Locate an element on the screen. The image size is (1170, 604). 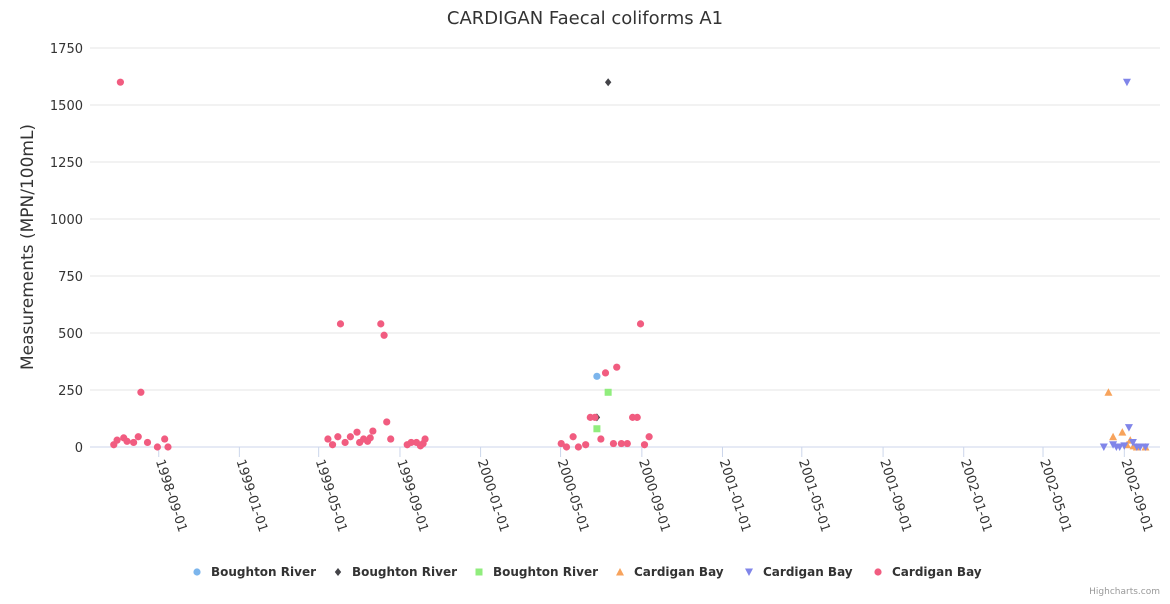
x-tick-label: 2001-09-01 is located at coordinates (895, 496).